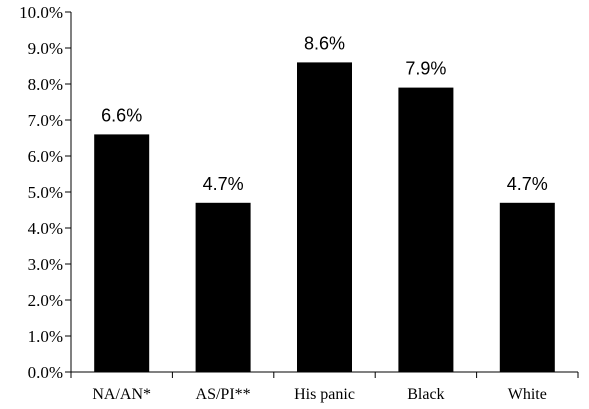 Image resolution: width=589 pixels, height=409 pixels. Describe the element at coordinates (45, 264) in the screenshot. I see `y-tick-label: 3.0%` at that location.